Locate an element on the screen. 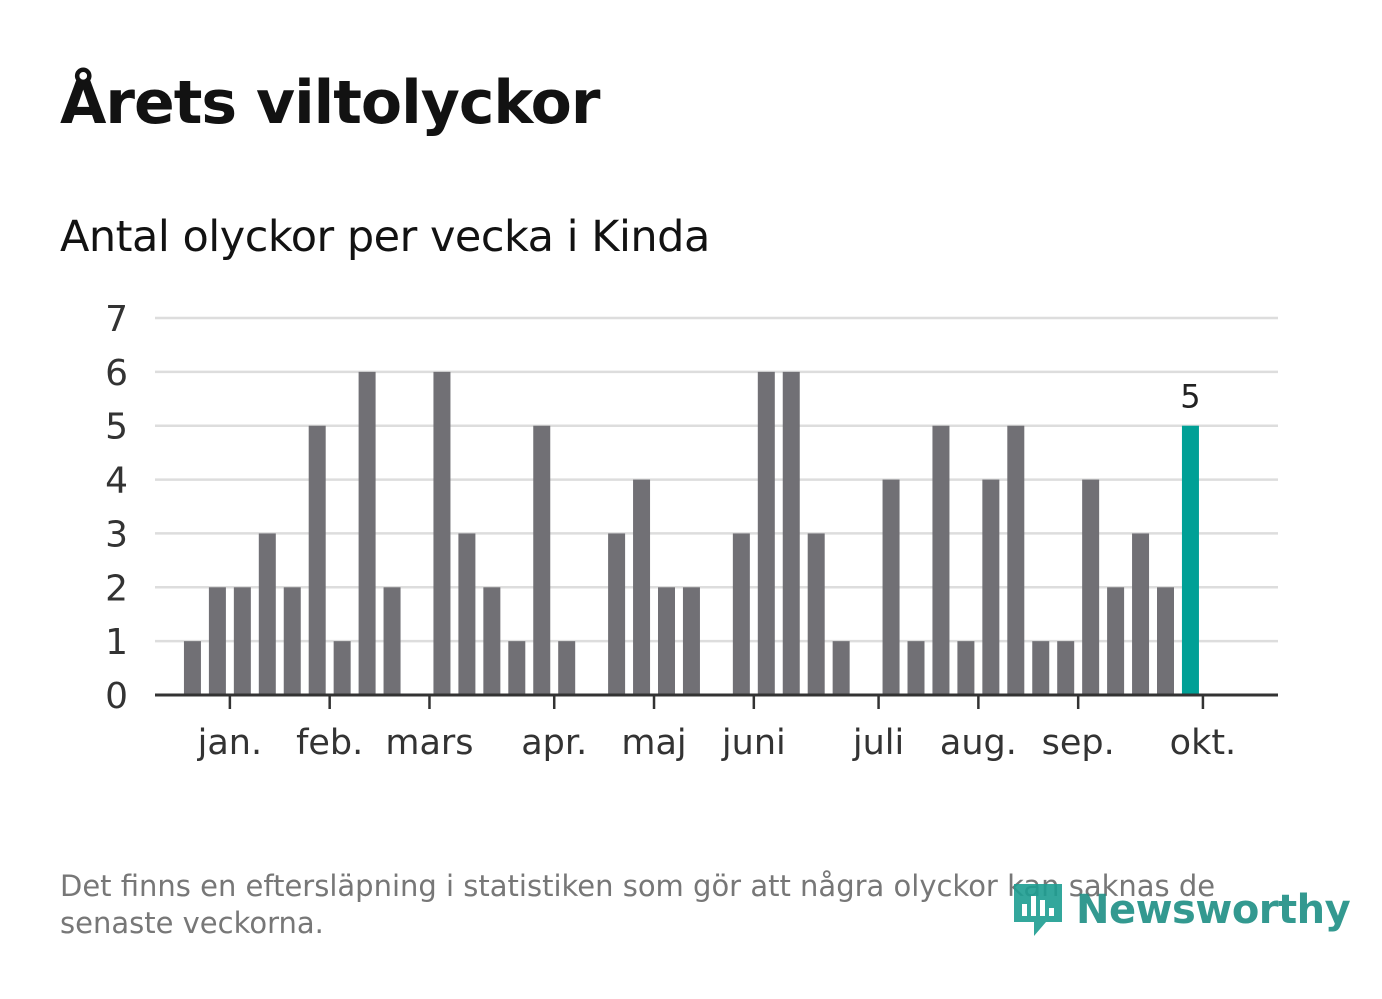 The image size is (1382, 999). x-tick-label: maj is located at coordinates (653, 743).